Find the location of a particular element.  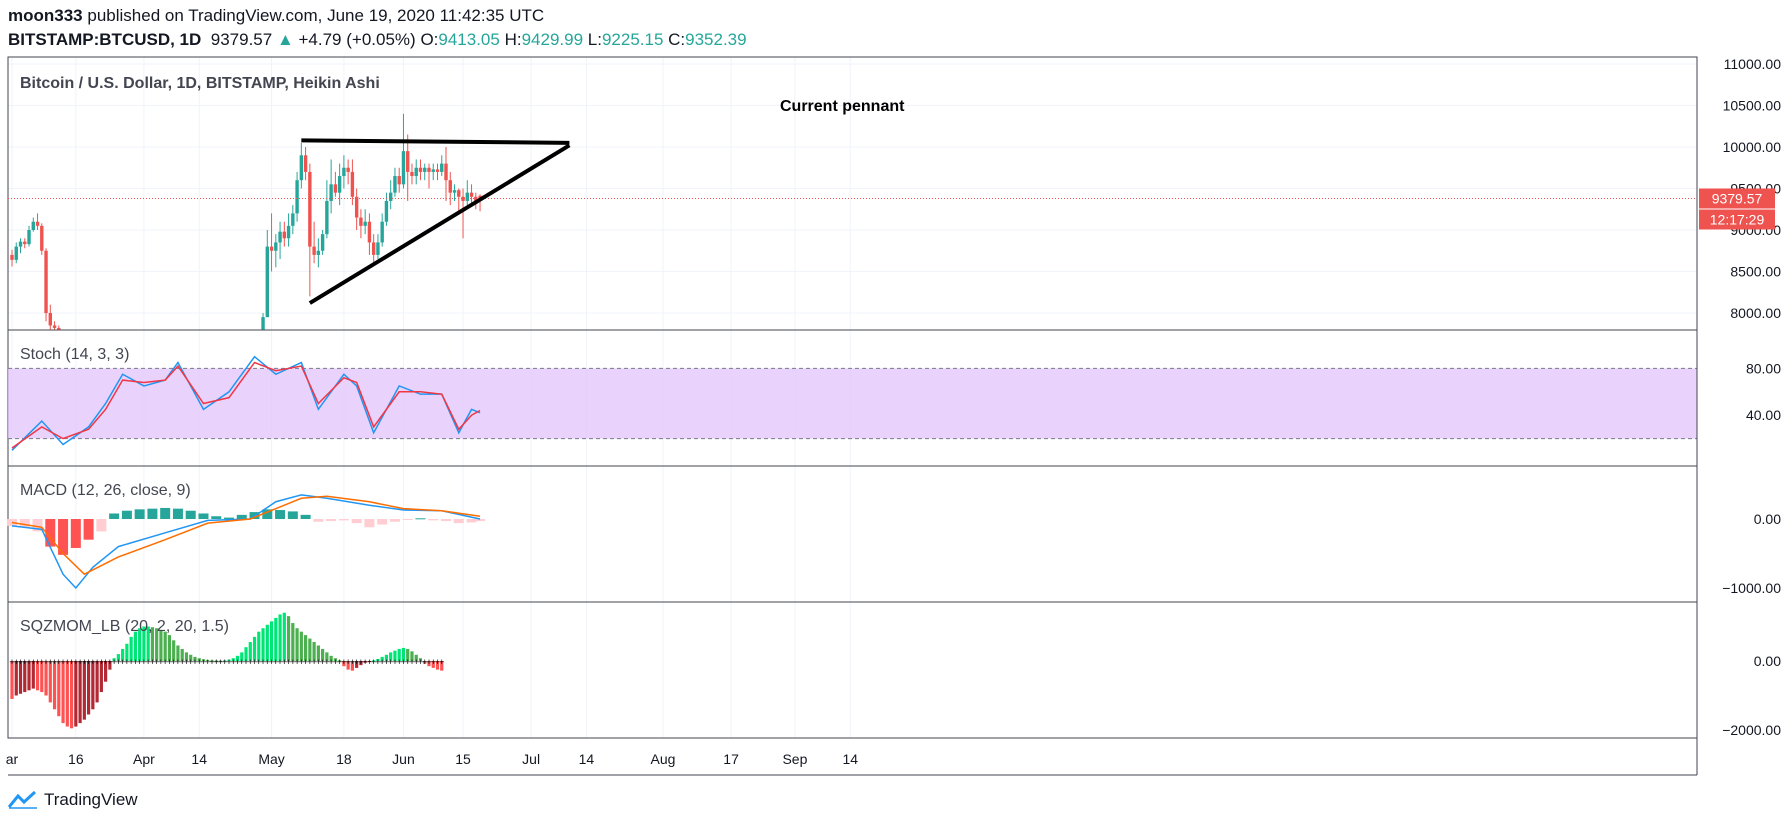

pennant-annotation: Current pennant is located at coordinates (842, 106).